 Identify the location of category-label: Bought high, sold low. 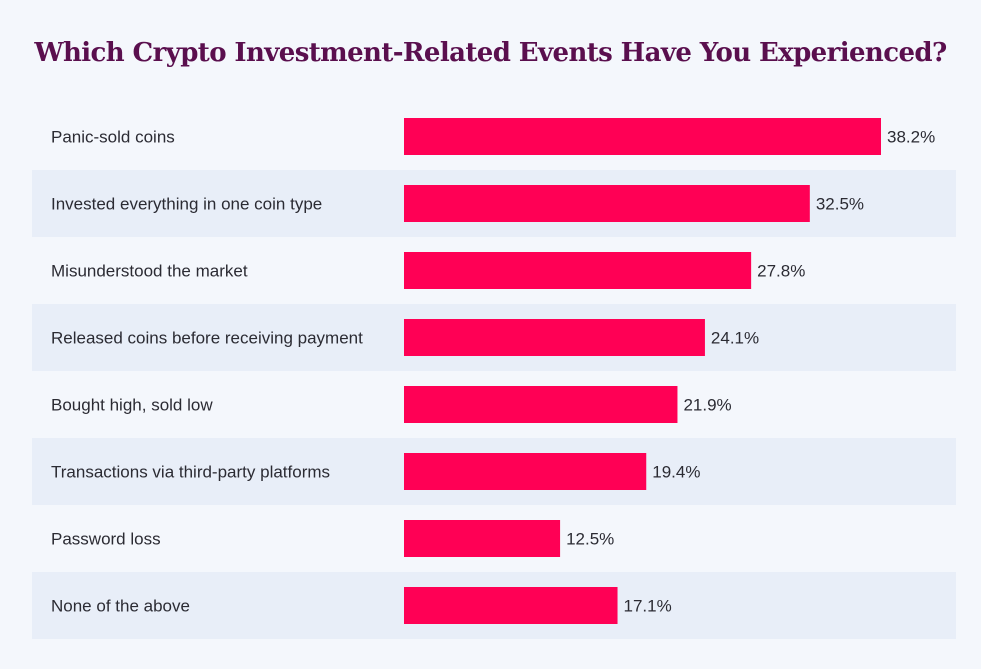
(132, 405).